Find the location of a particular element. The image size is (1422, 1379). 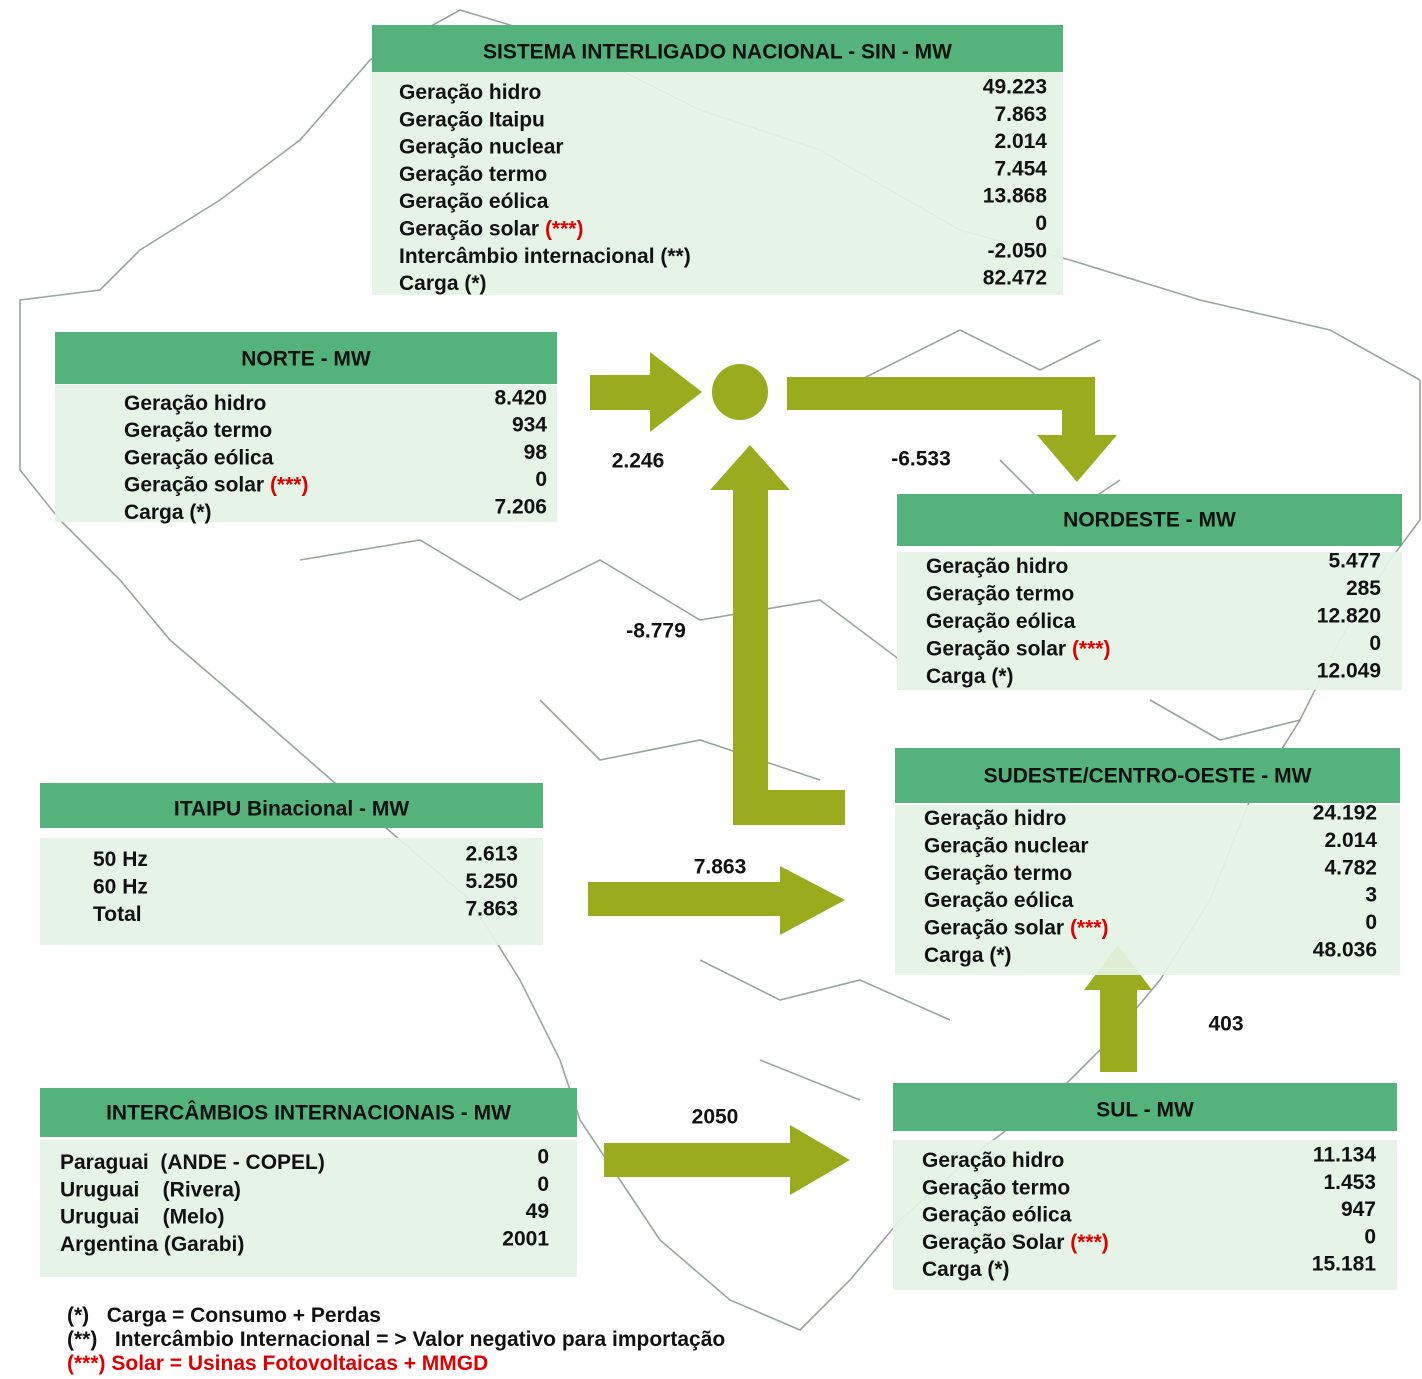

arrow-nordeste is located at coordinates (952, 429).